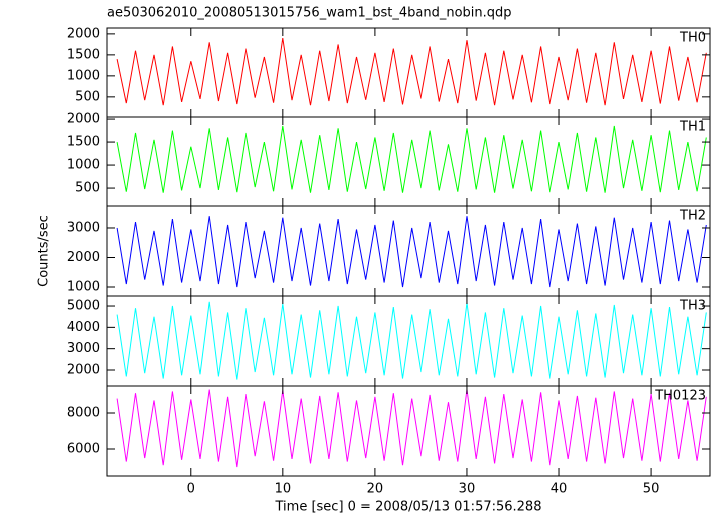 The width and height of the screenshot is (717, 516). What do you see at coordinates (467, 489) in the screenshot?
I see `x-tick-label: 30` at bounding box center [467, 489].